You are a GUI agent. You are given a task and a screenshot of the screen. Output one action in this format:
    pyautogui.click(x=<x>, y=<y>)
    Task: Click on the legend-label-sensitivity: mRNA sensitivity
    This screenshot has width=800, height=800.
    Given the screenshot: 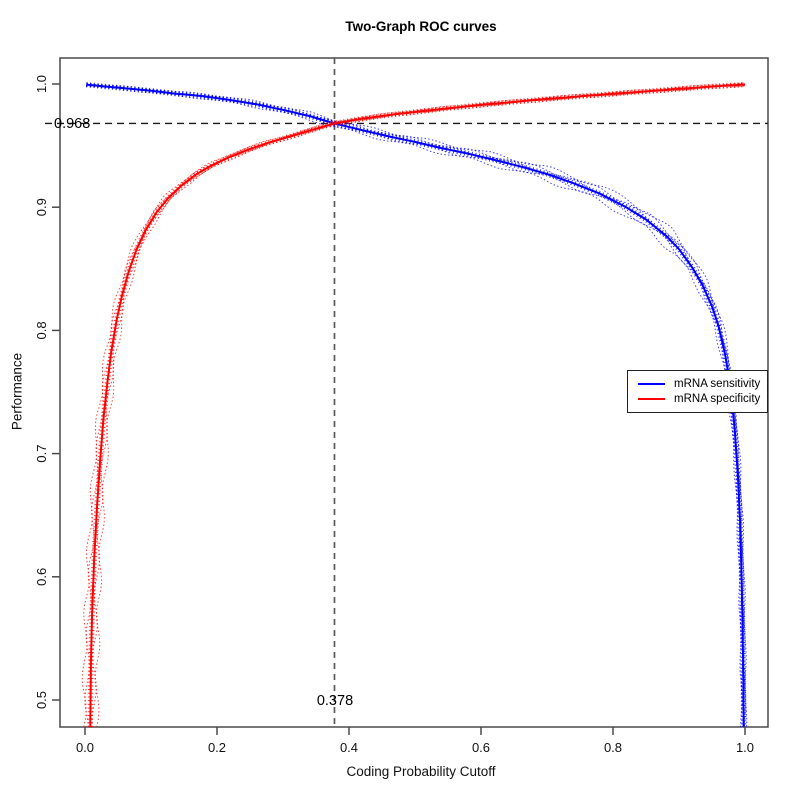 What is the action you would take?
    pyautogui.click(x=717, y=384)
    